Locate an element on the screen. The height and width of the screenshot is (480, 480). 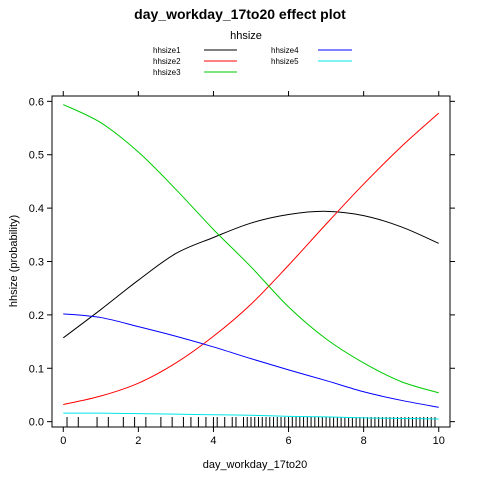
x-tick-label: 0 is located at coordinates (63, 441).